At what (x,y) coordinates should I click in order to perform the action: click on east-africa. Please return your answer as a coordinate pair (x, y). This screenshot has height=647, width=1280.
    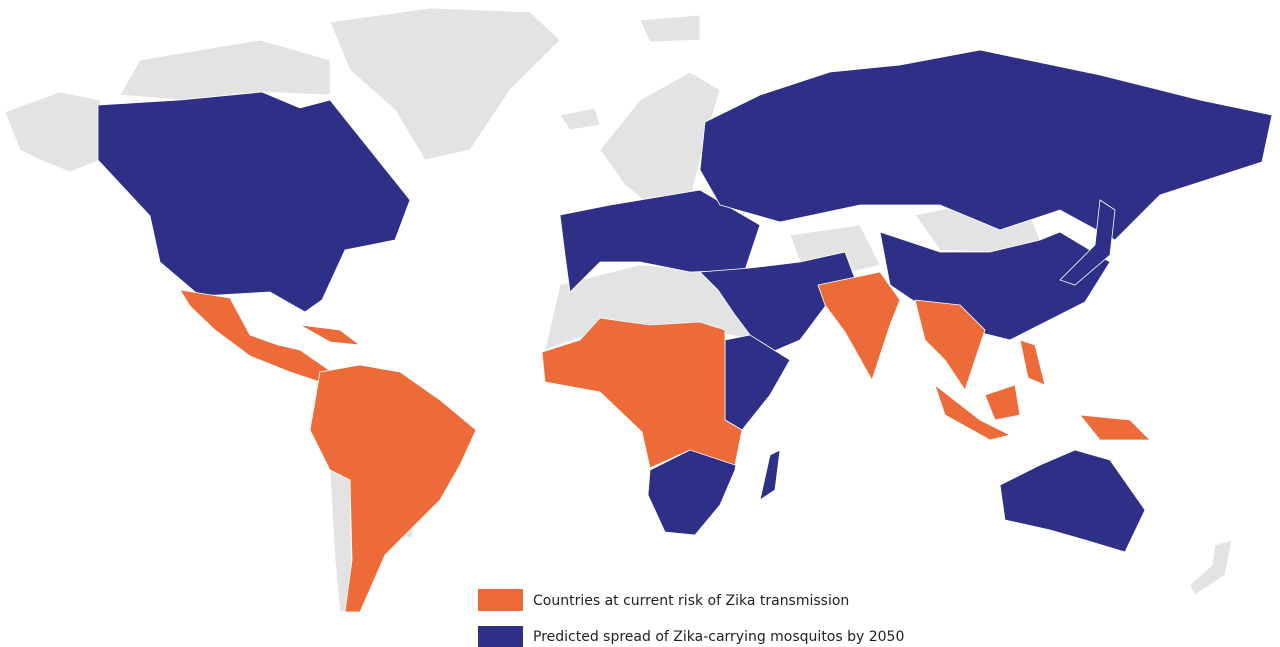
    Looking at the image, I should click on (757, 382).